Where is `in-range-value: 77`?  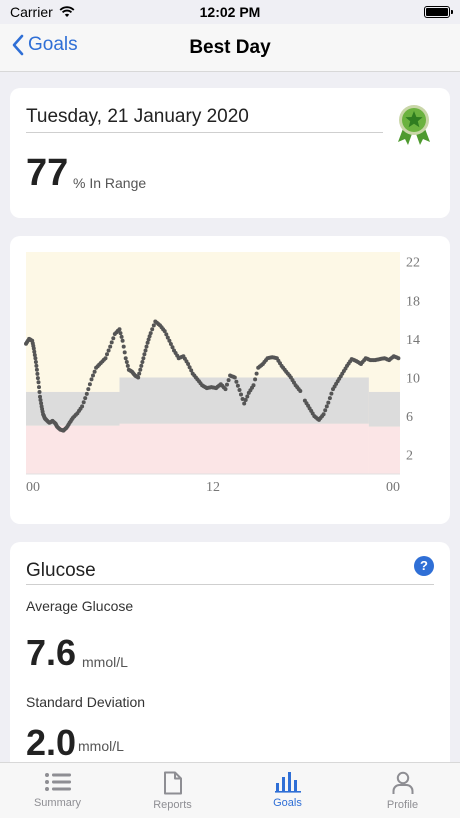
in-range-value: 77 is located at coordinates (47, 173).